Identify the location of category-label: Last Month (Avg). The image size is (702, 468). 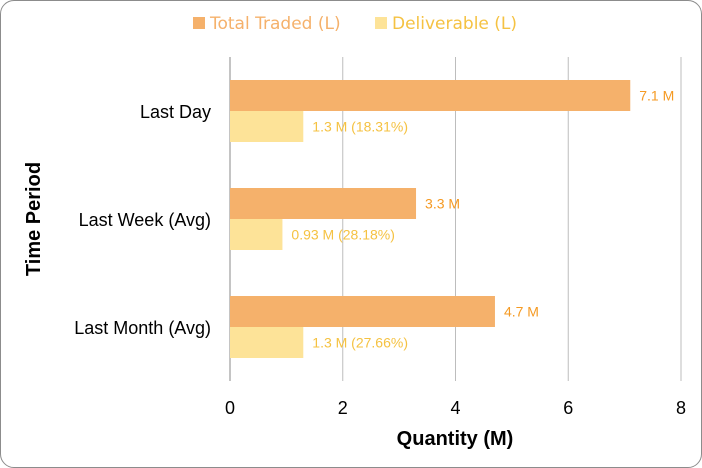
(142, 328).